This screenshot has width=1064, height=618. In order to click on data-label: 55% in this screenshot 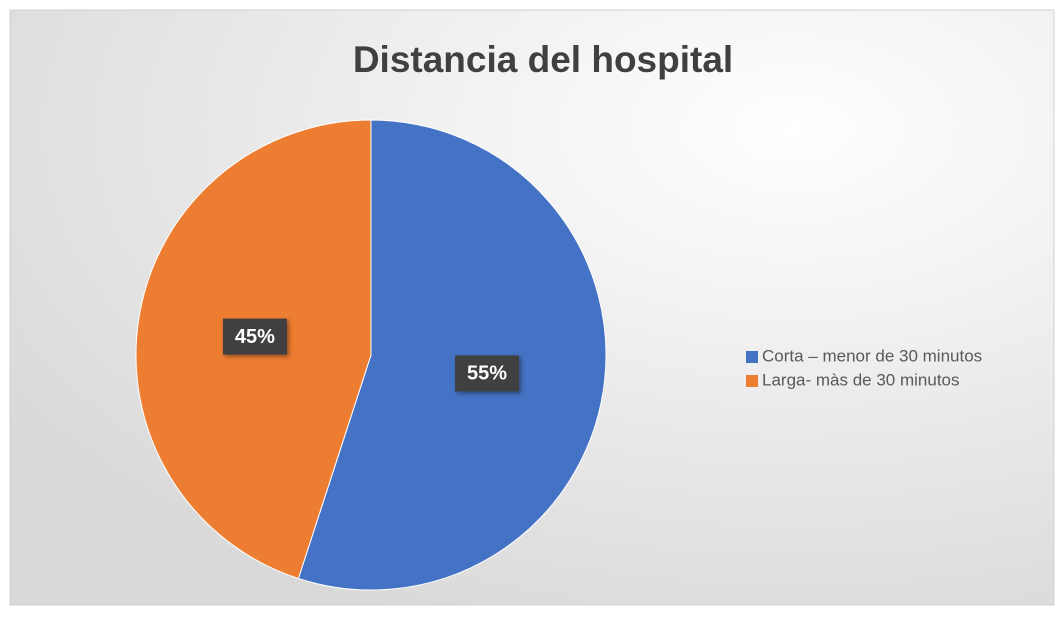, I will do `click(487, 374)`.